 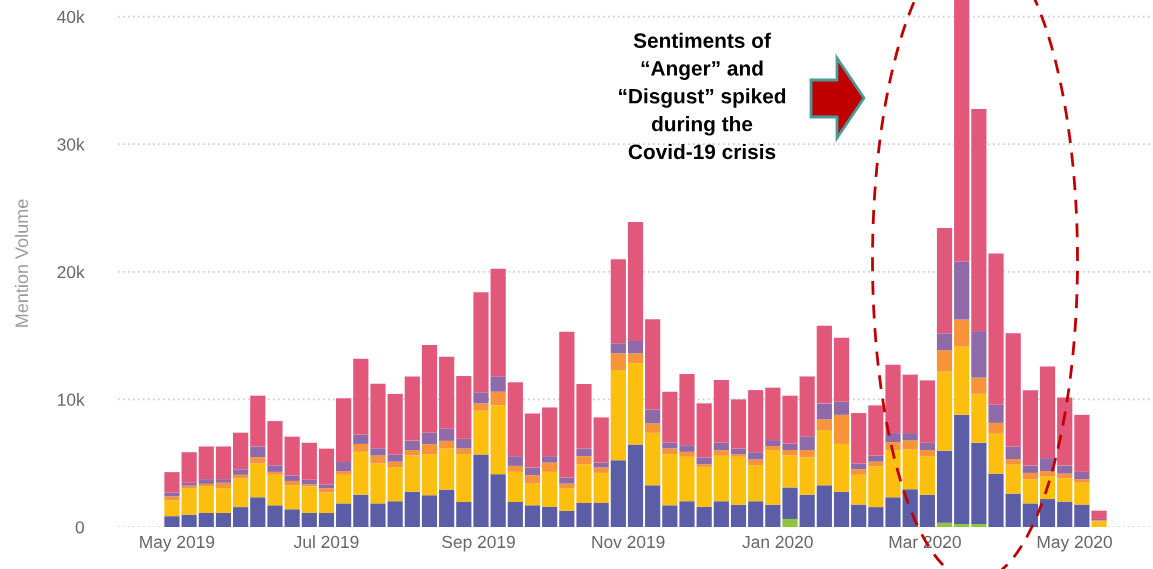 What do you see at coordinates (326, 542) in the screenshot?
I see `x-tick-label: Jul 2019` at bounding box center [326, 542].